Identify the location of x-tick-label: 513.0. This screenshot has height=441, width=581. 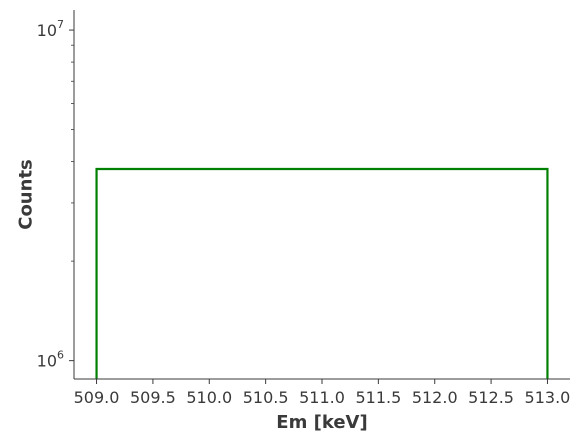
(548, 397).